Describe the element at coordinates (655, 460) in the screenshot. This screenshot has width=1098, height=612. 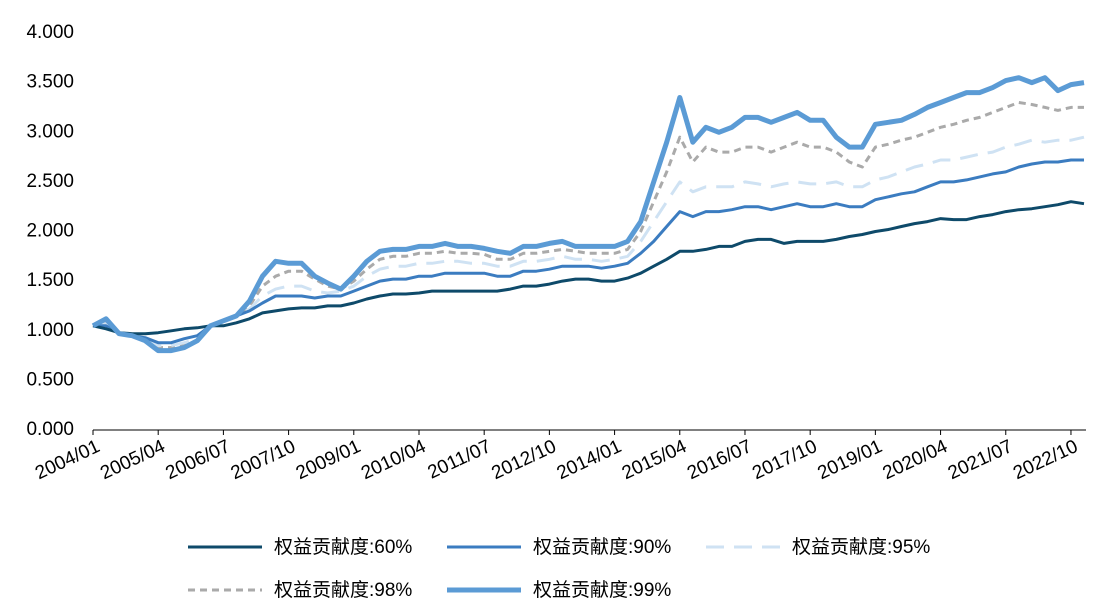
I see `x-tick-label: 2015/04` at that location.